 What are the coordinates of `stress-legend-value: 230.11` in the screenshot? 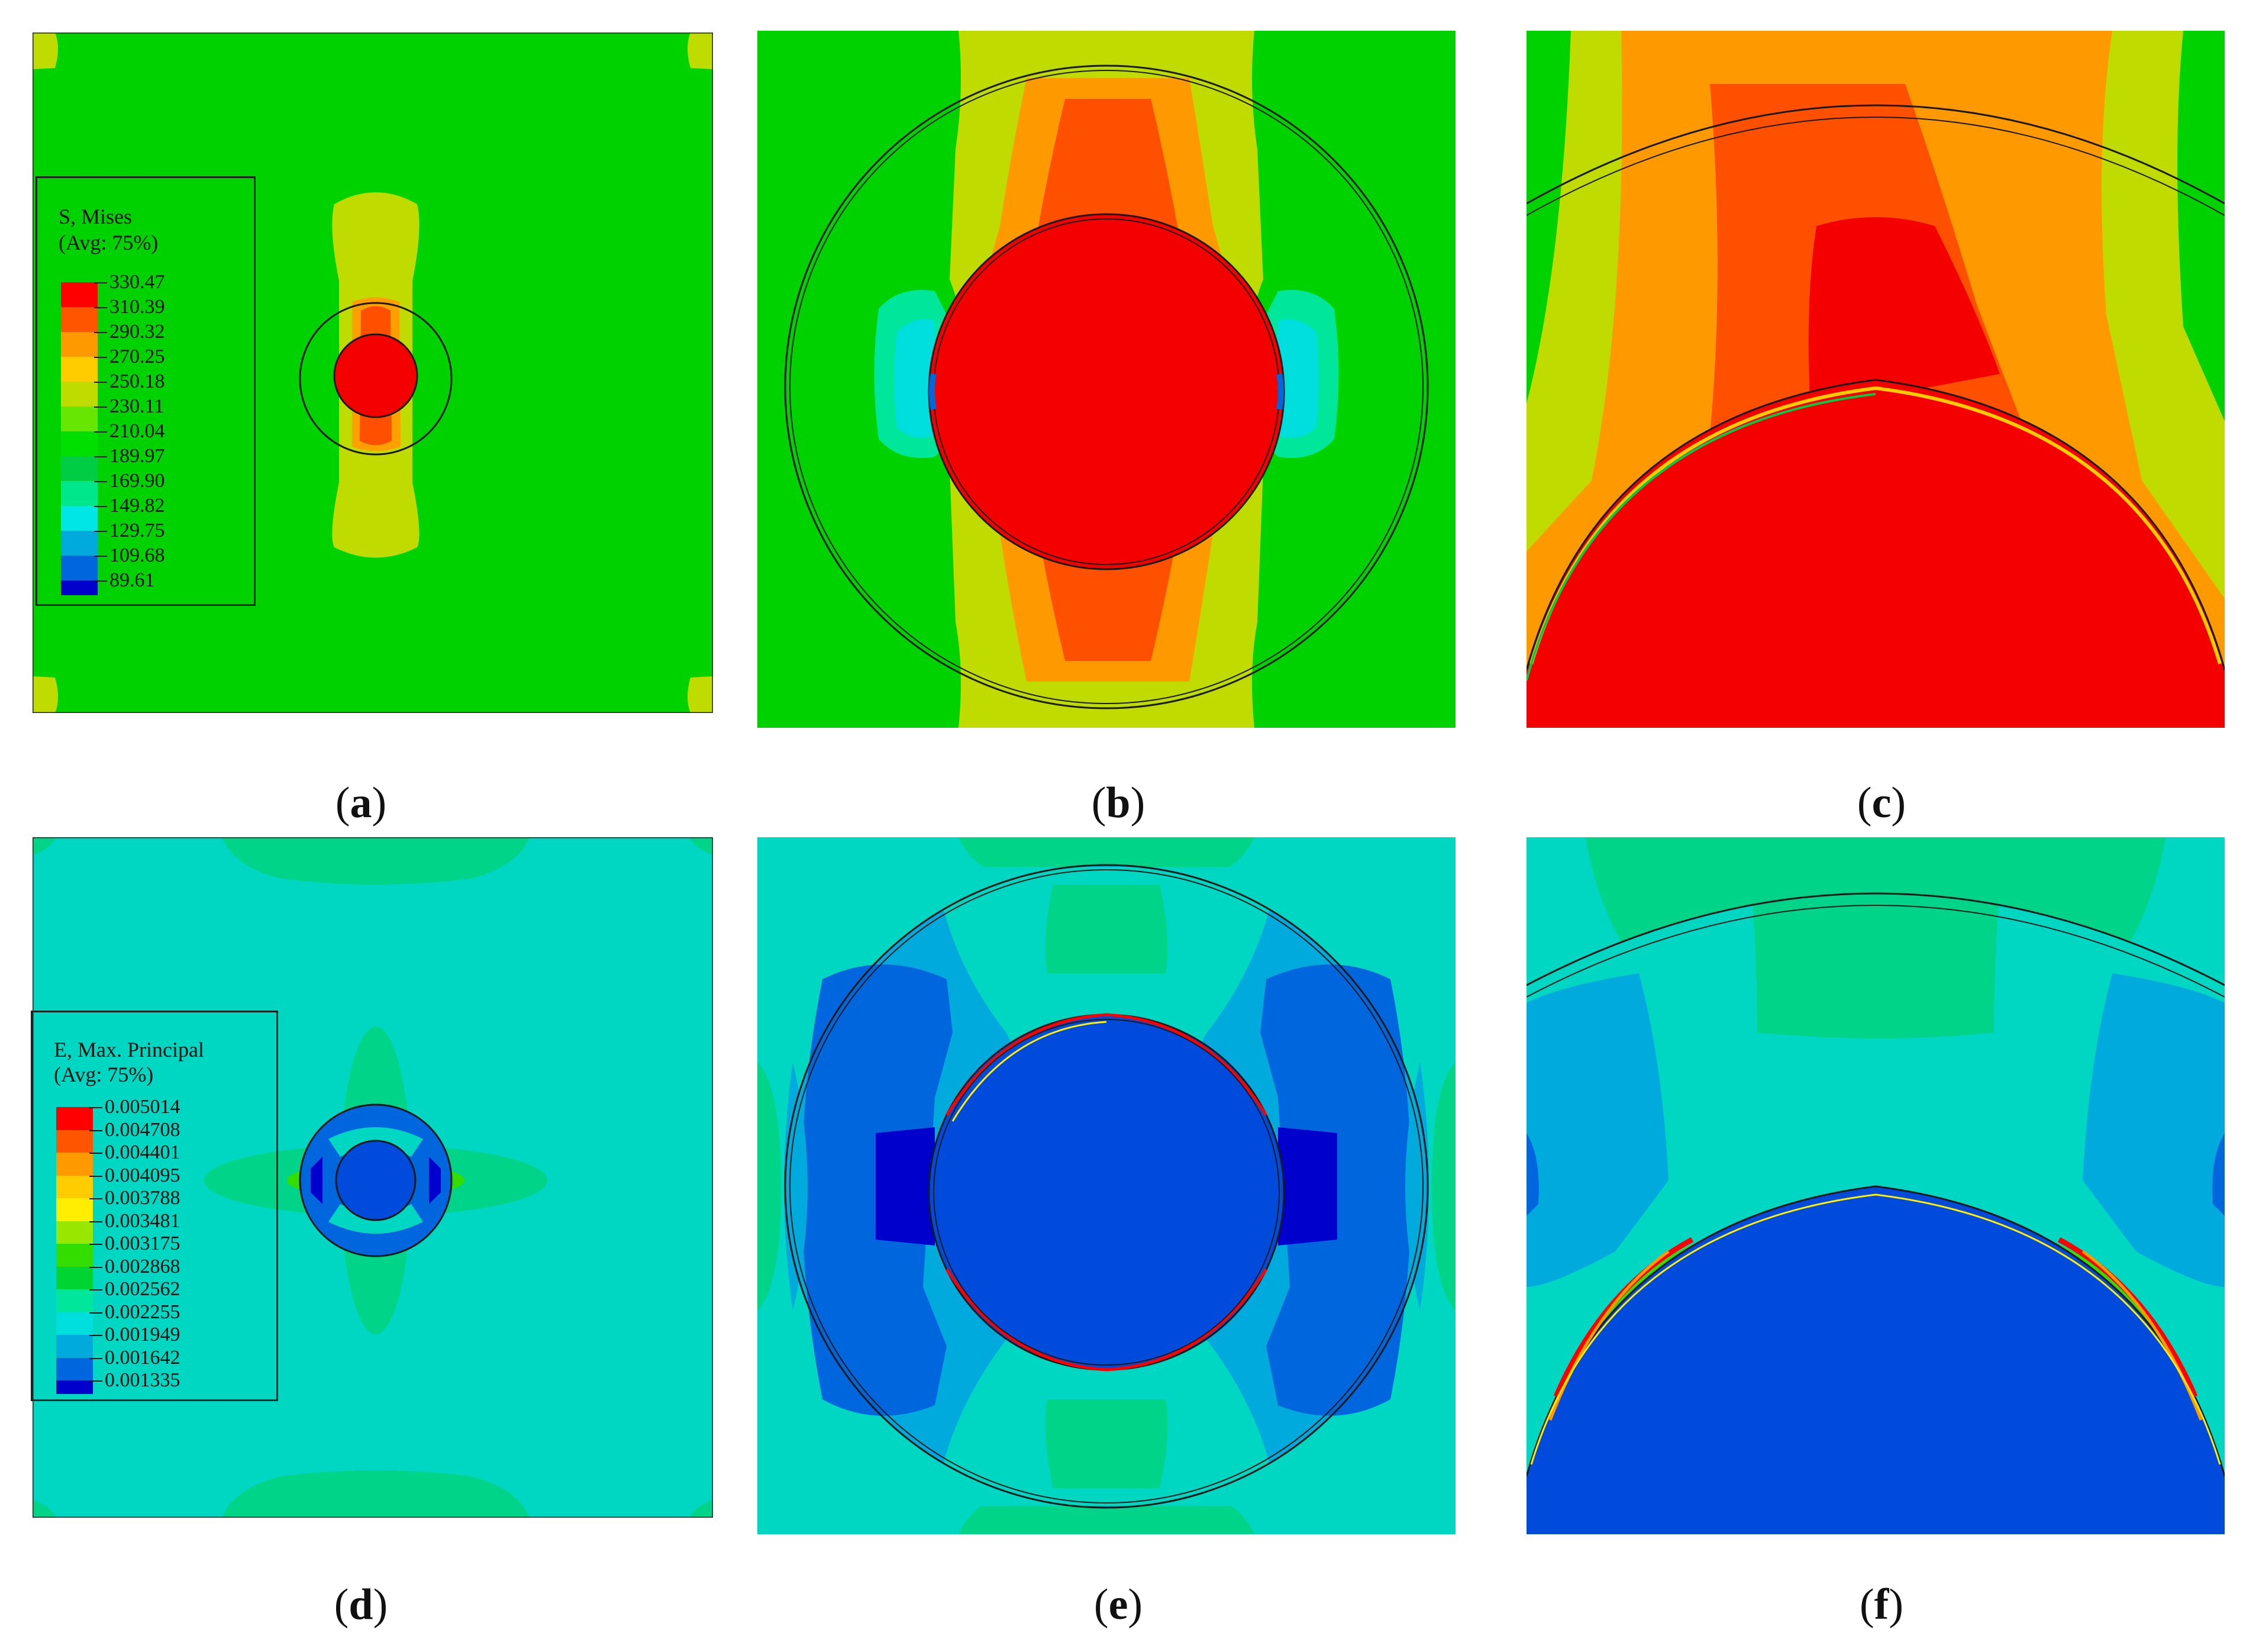 It's located at (136, 406).